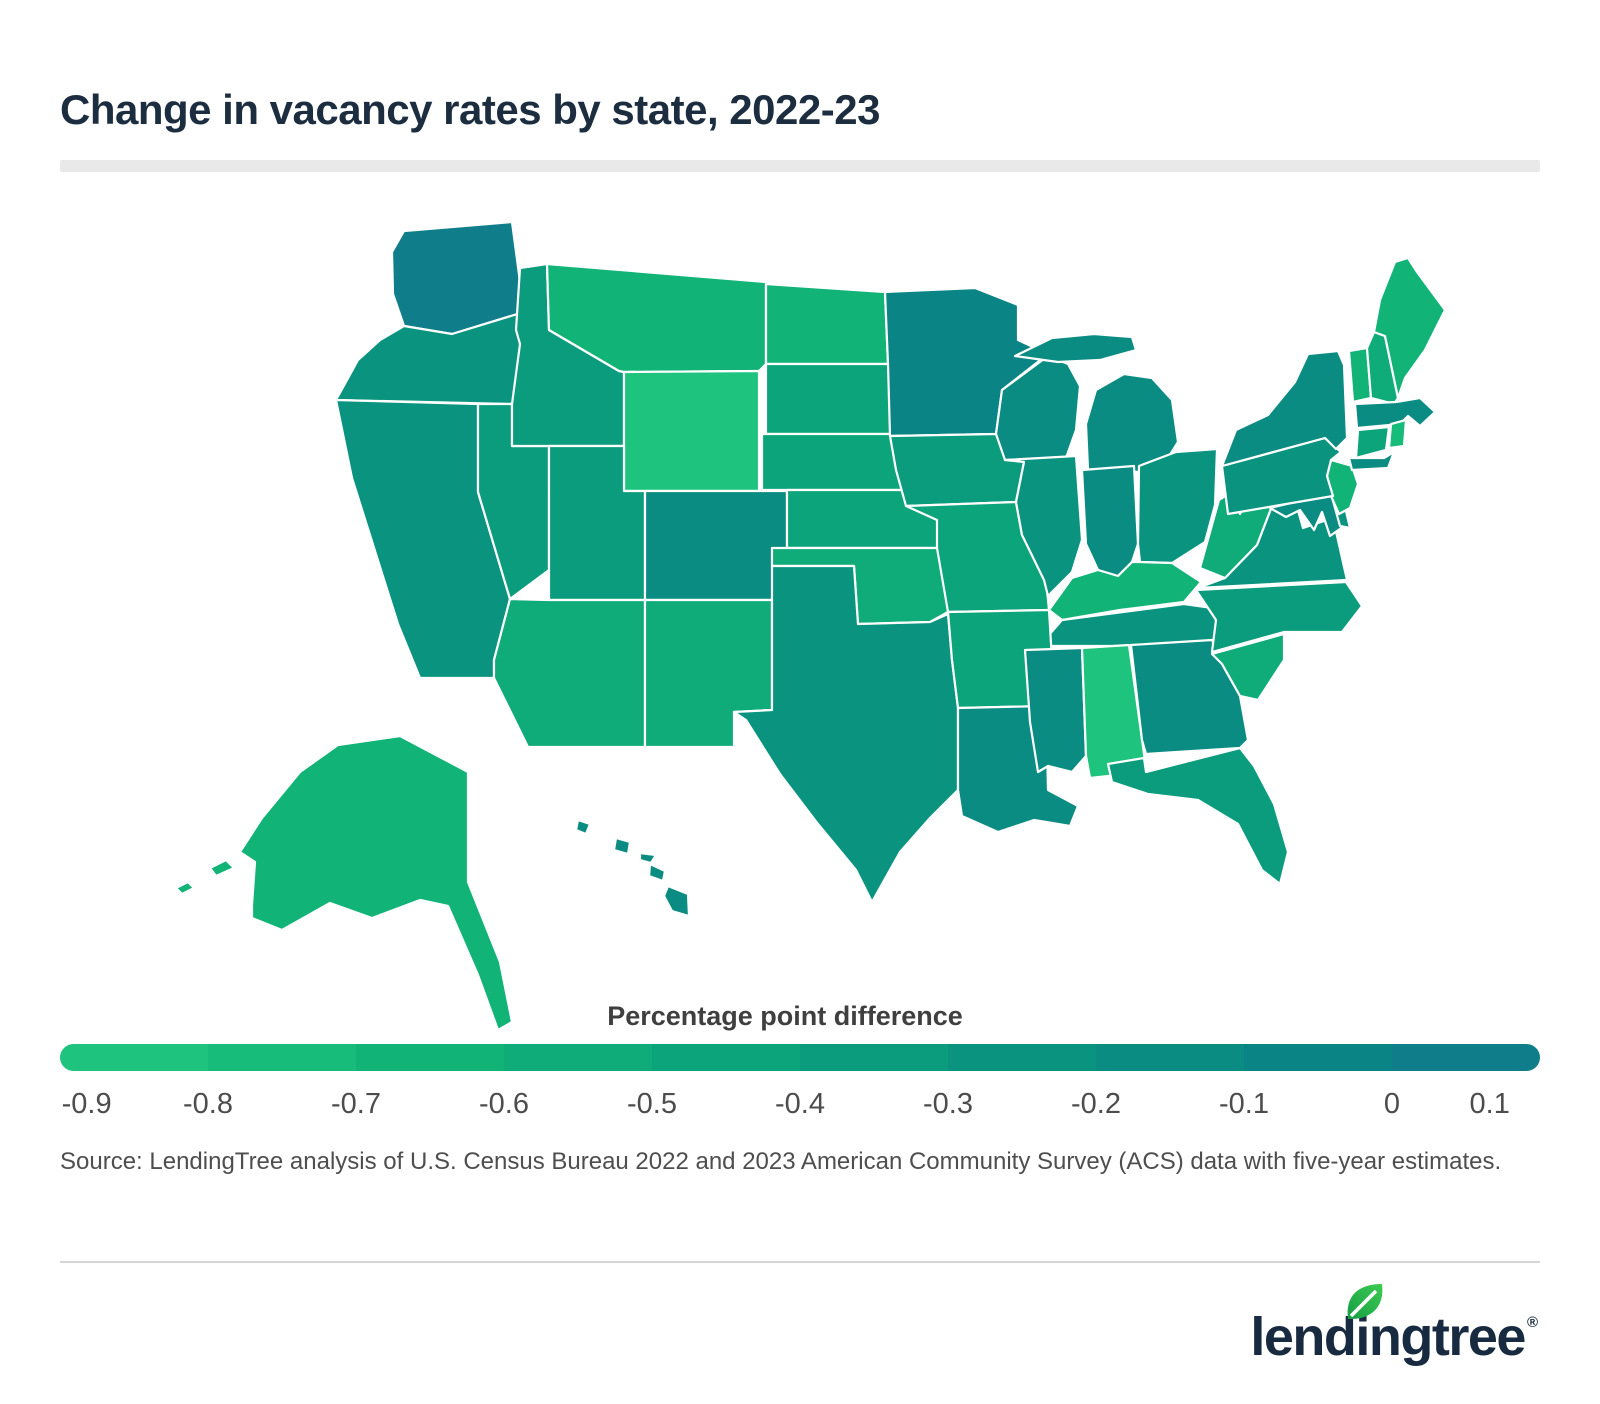  What do you see at coordinates (827, 324) in the screenshot?
I see `state-north-dakota` at bounding box center [827, 324].